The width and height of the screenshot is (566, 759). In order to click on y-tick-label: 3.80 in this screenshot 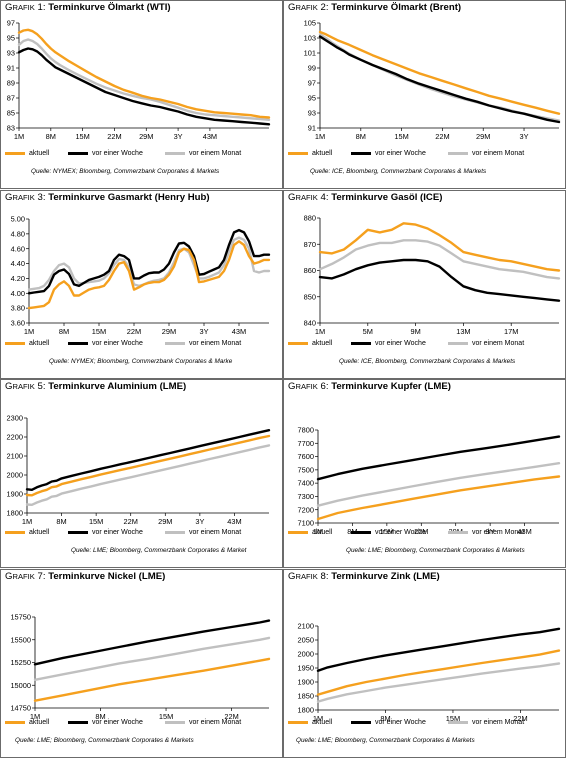, I will do `click(18, 308)`.